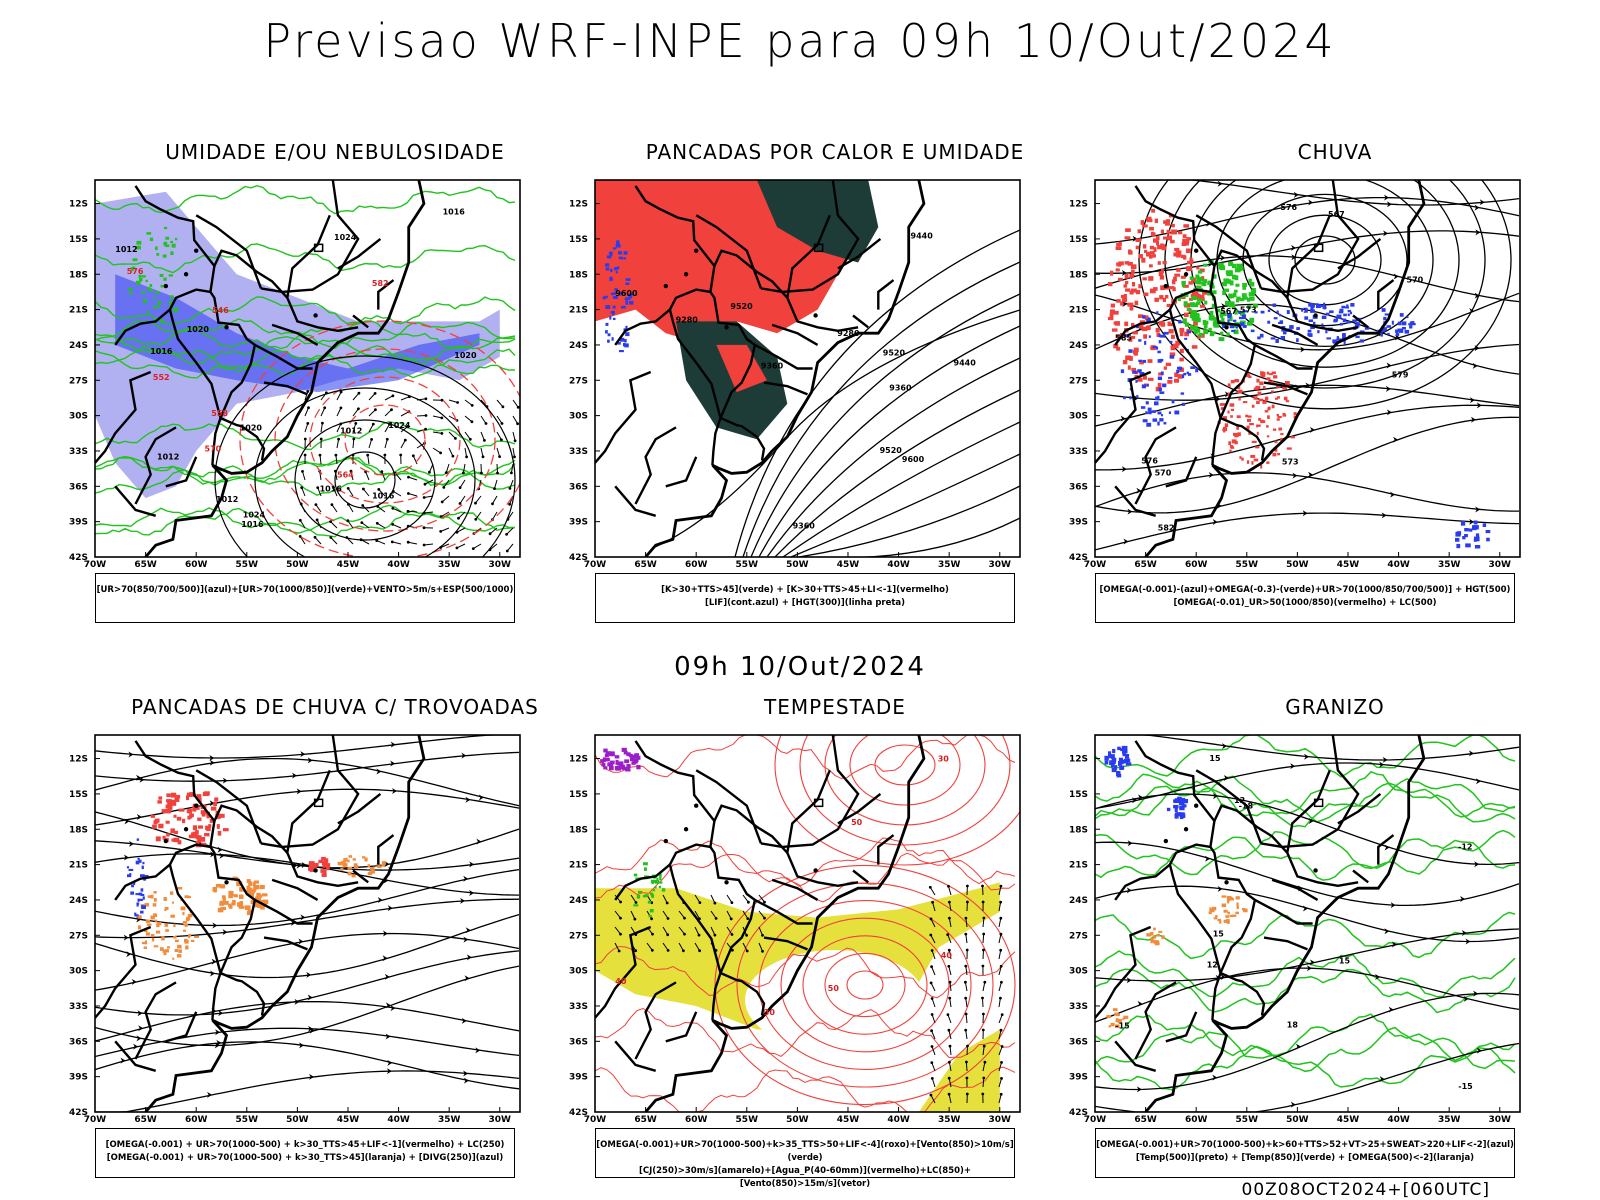  What do you see at coordinates (78, 1078) in the screenshot?
I see `lat-tick-label: 39S` at bounding box center [78, 1078].